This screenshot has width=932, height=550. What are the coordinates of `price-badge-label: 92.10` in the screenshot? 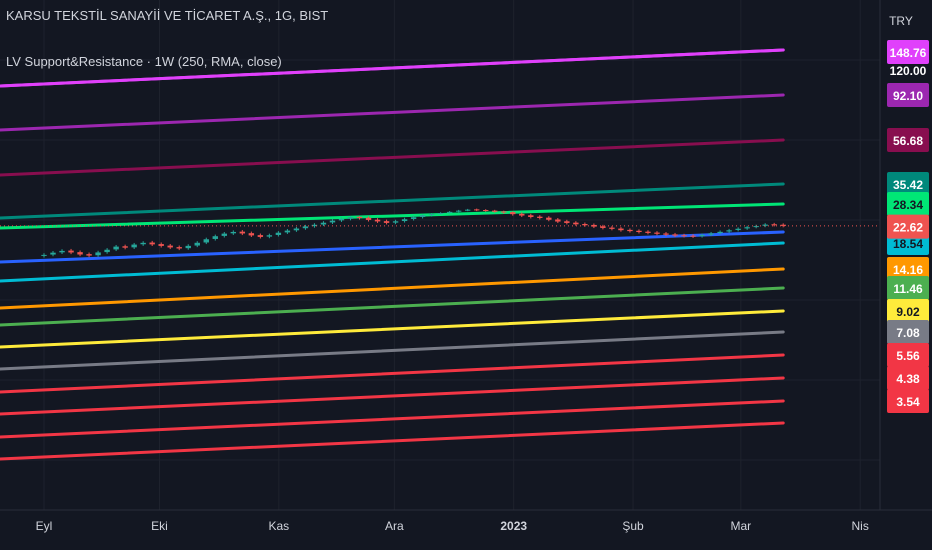 It's located at (908, 96).